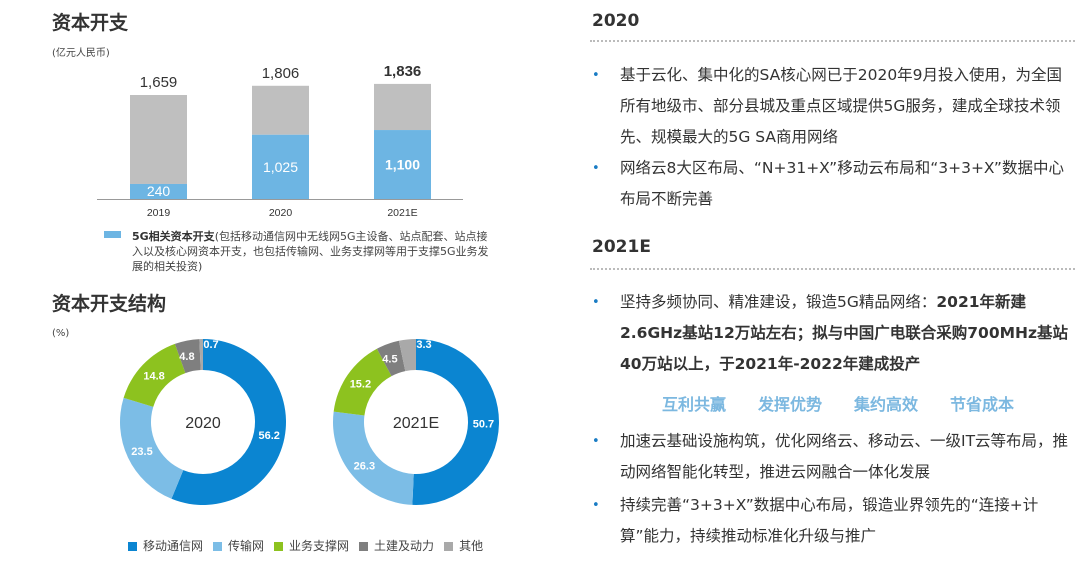  I want to click on keyword: 集约高效, so click(886, 404).